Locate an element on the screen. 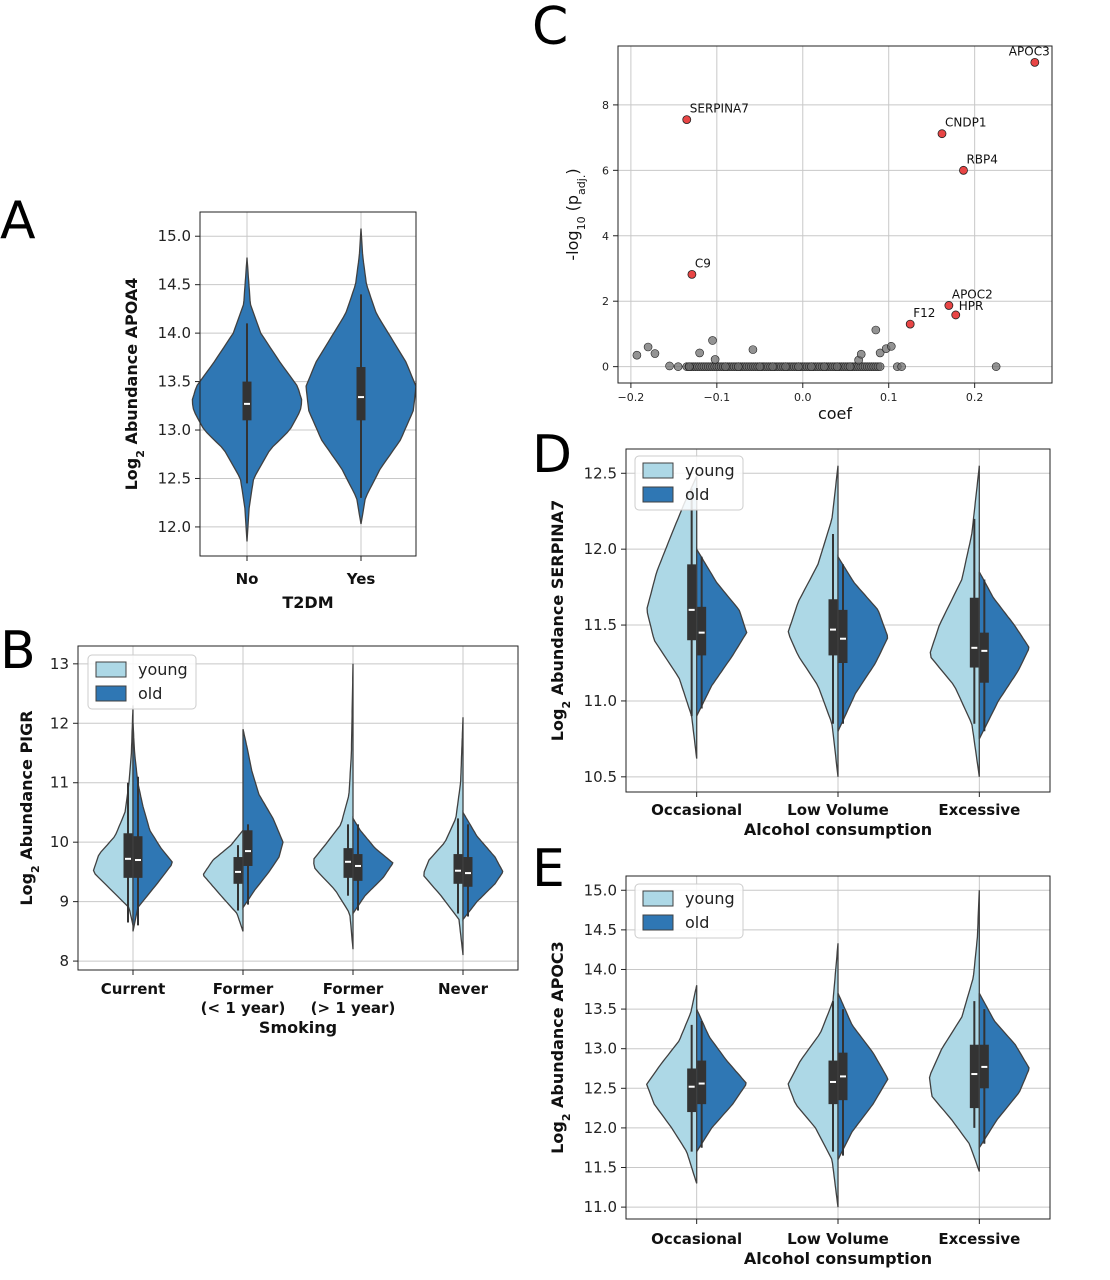  panel-e-violins is located at coordinates (837, 1049).